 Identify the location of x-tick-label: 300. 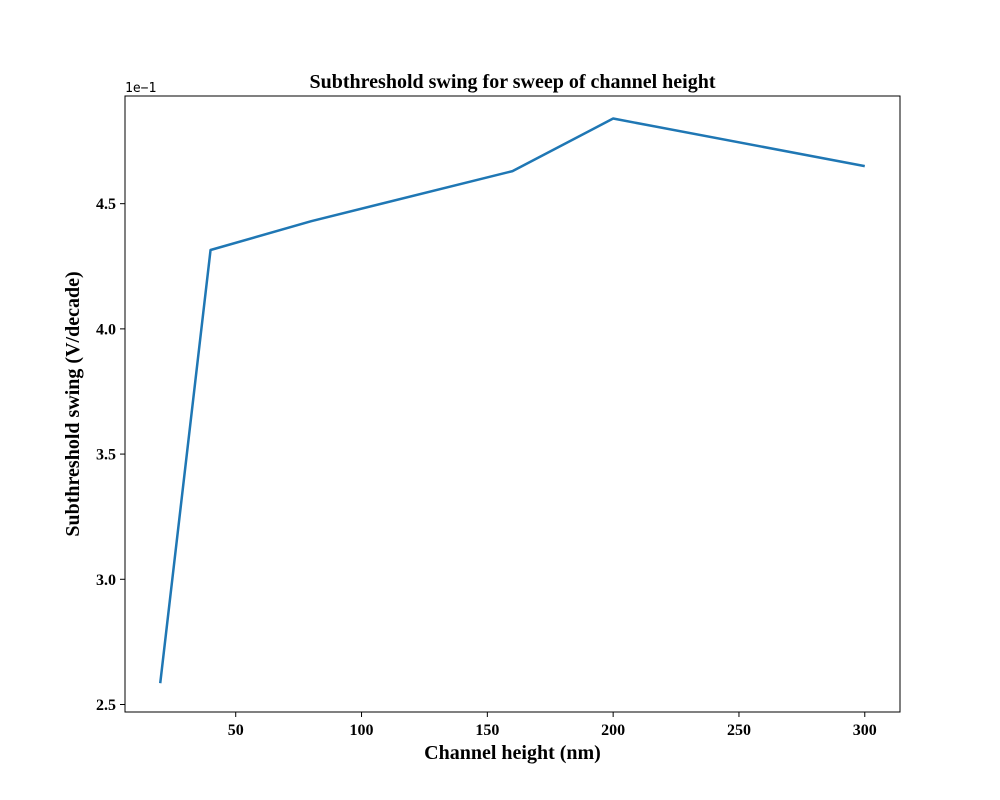
(865, 730).